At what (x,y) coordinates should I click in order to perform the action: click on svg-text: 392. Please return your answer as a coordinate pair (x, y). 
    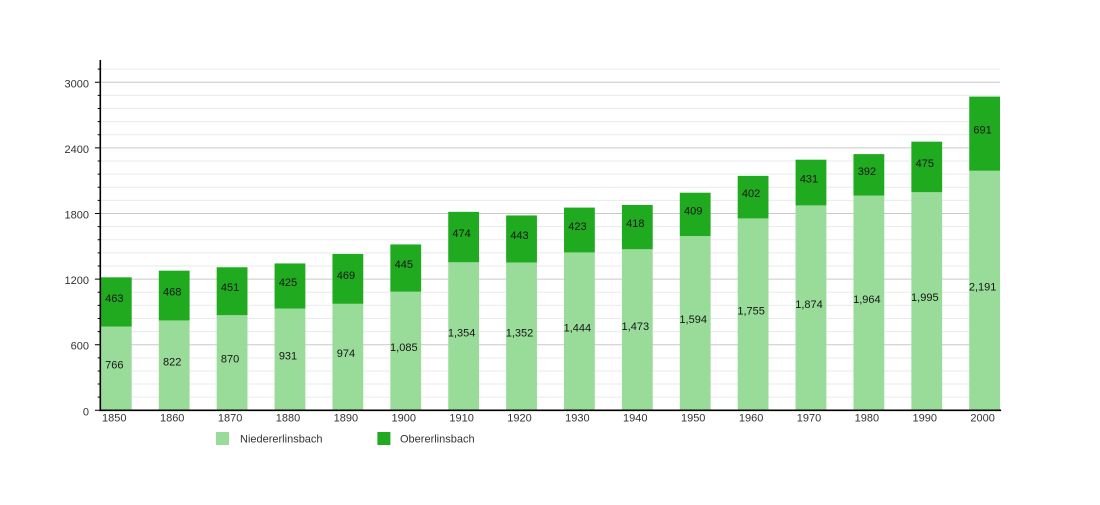
    Looking at the image, I should click on (867, 172).